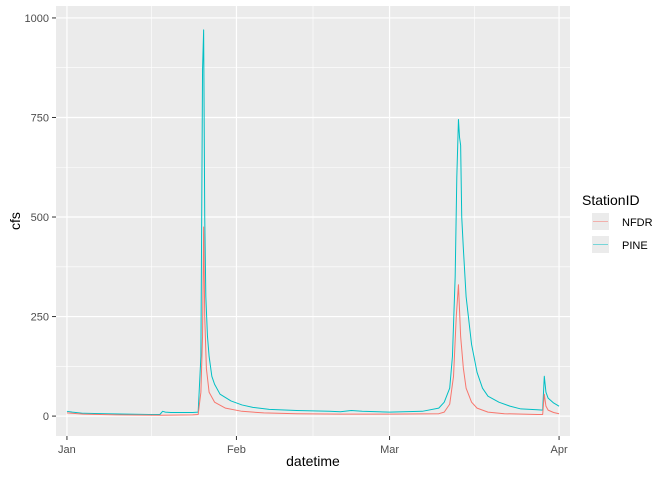 This screenshot has width=672, height=480. What do you see at coordinates (40, 218) in the screenshot?
I see `y-tick-label: 500` at bounding box center [40, 218].